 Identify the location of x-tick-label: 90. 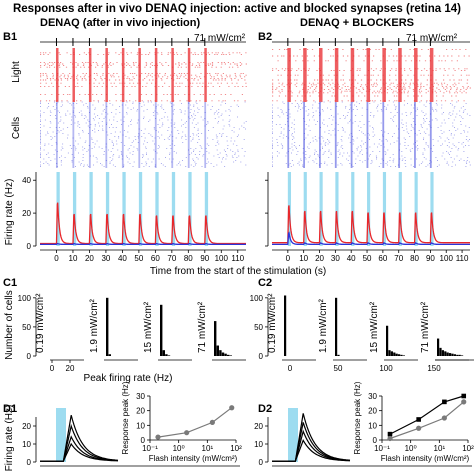
(430, 258).